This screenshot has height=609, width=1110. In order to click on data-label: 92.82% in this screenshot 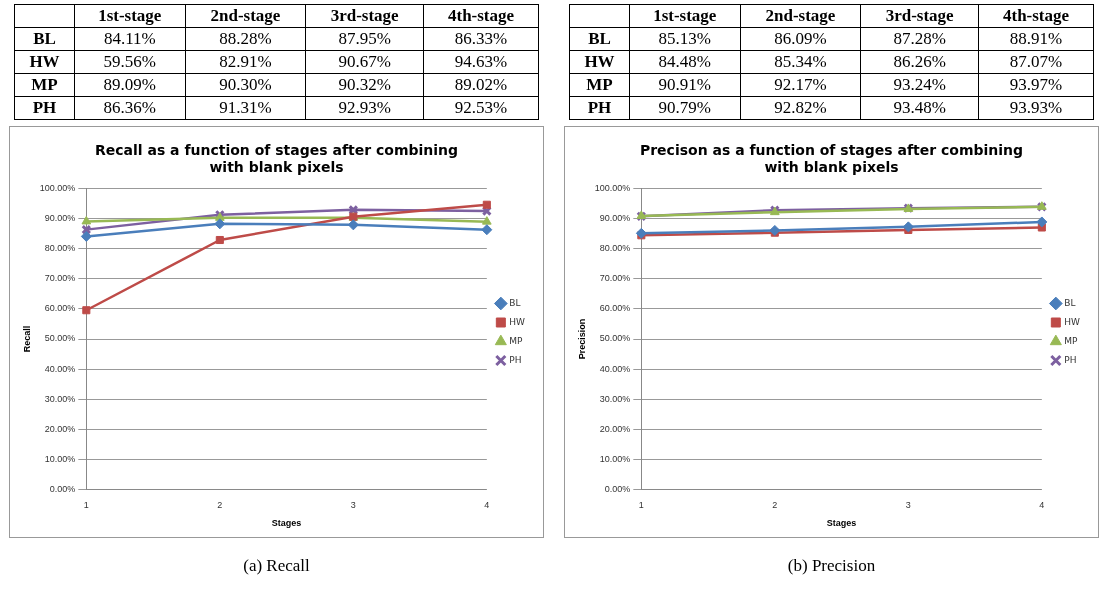, I will do `click(800, 108)`.